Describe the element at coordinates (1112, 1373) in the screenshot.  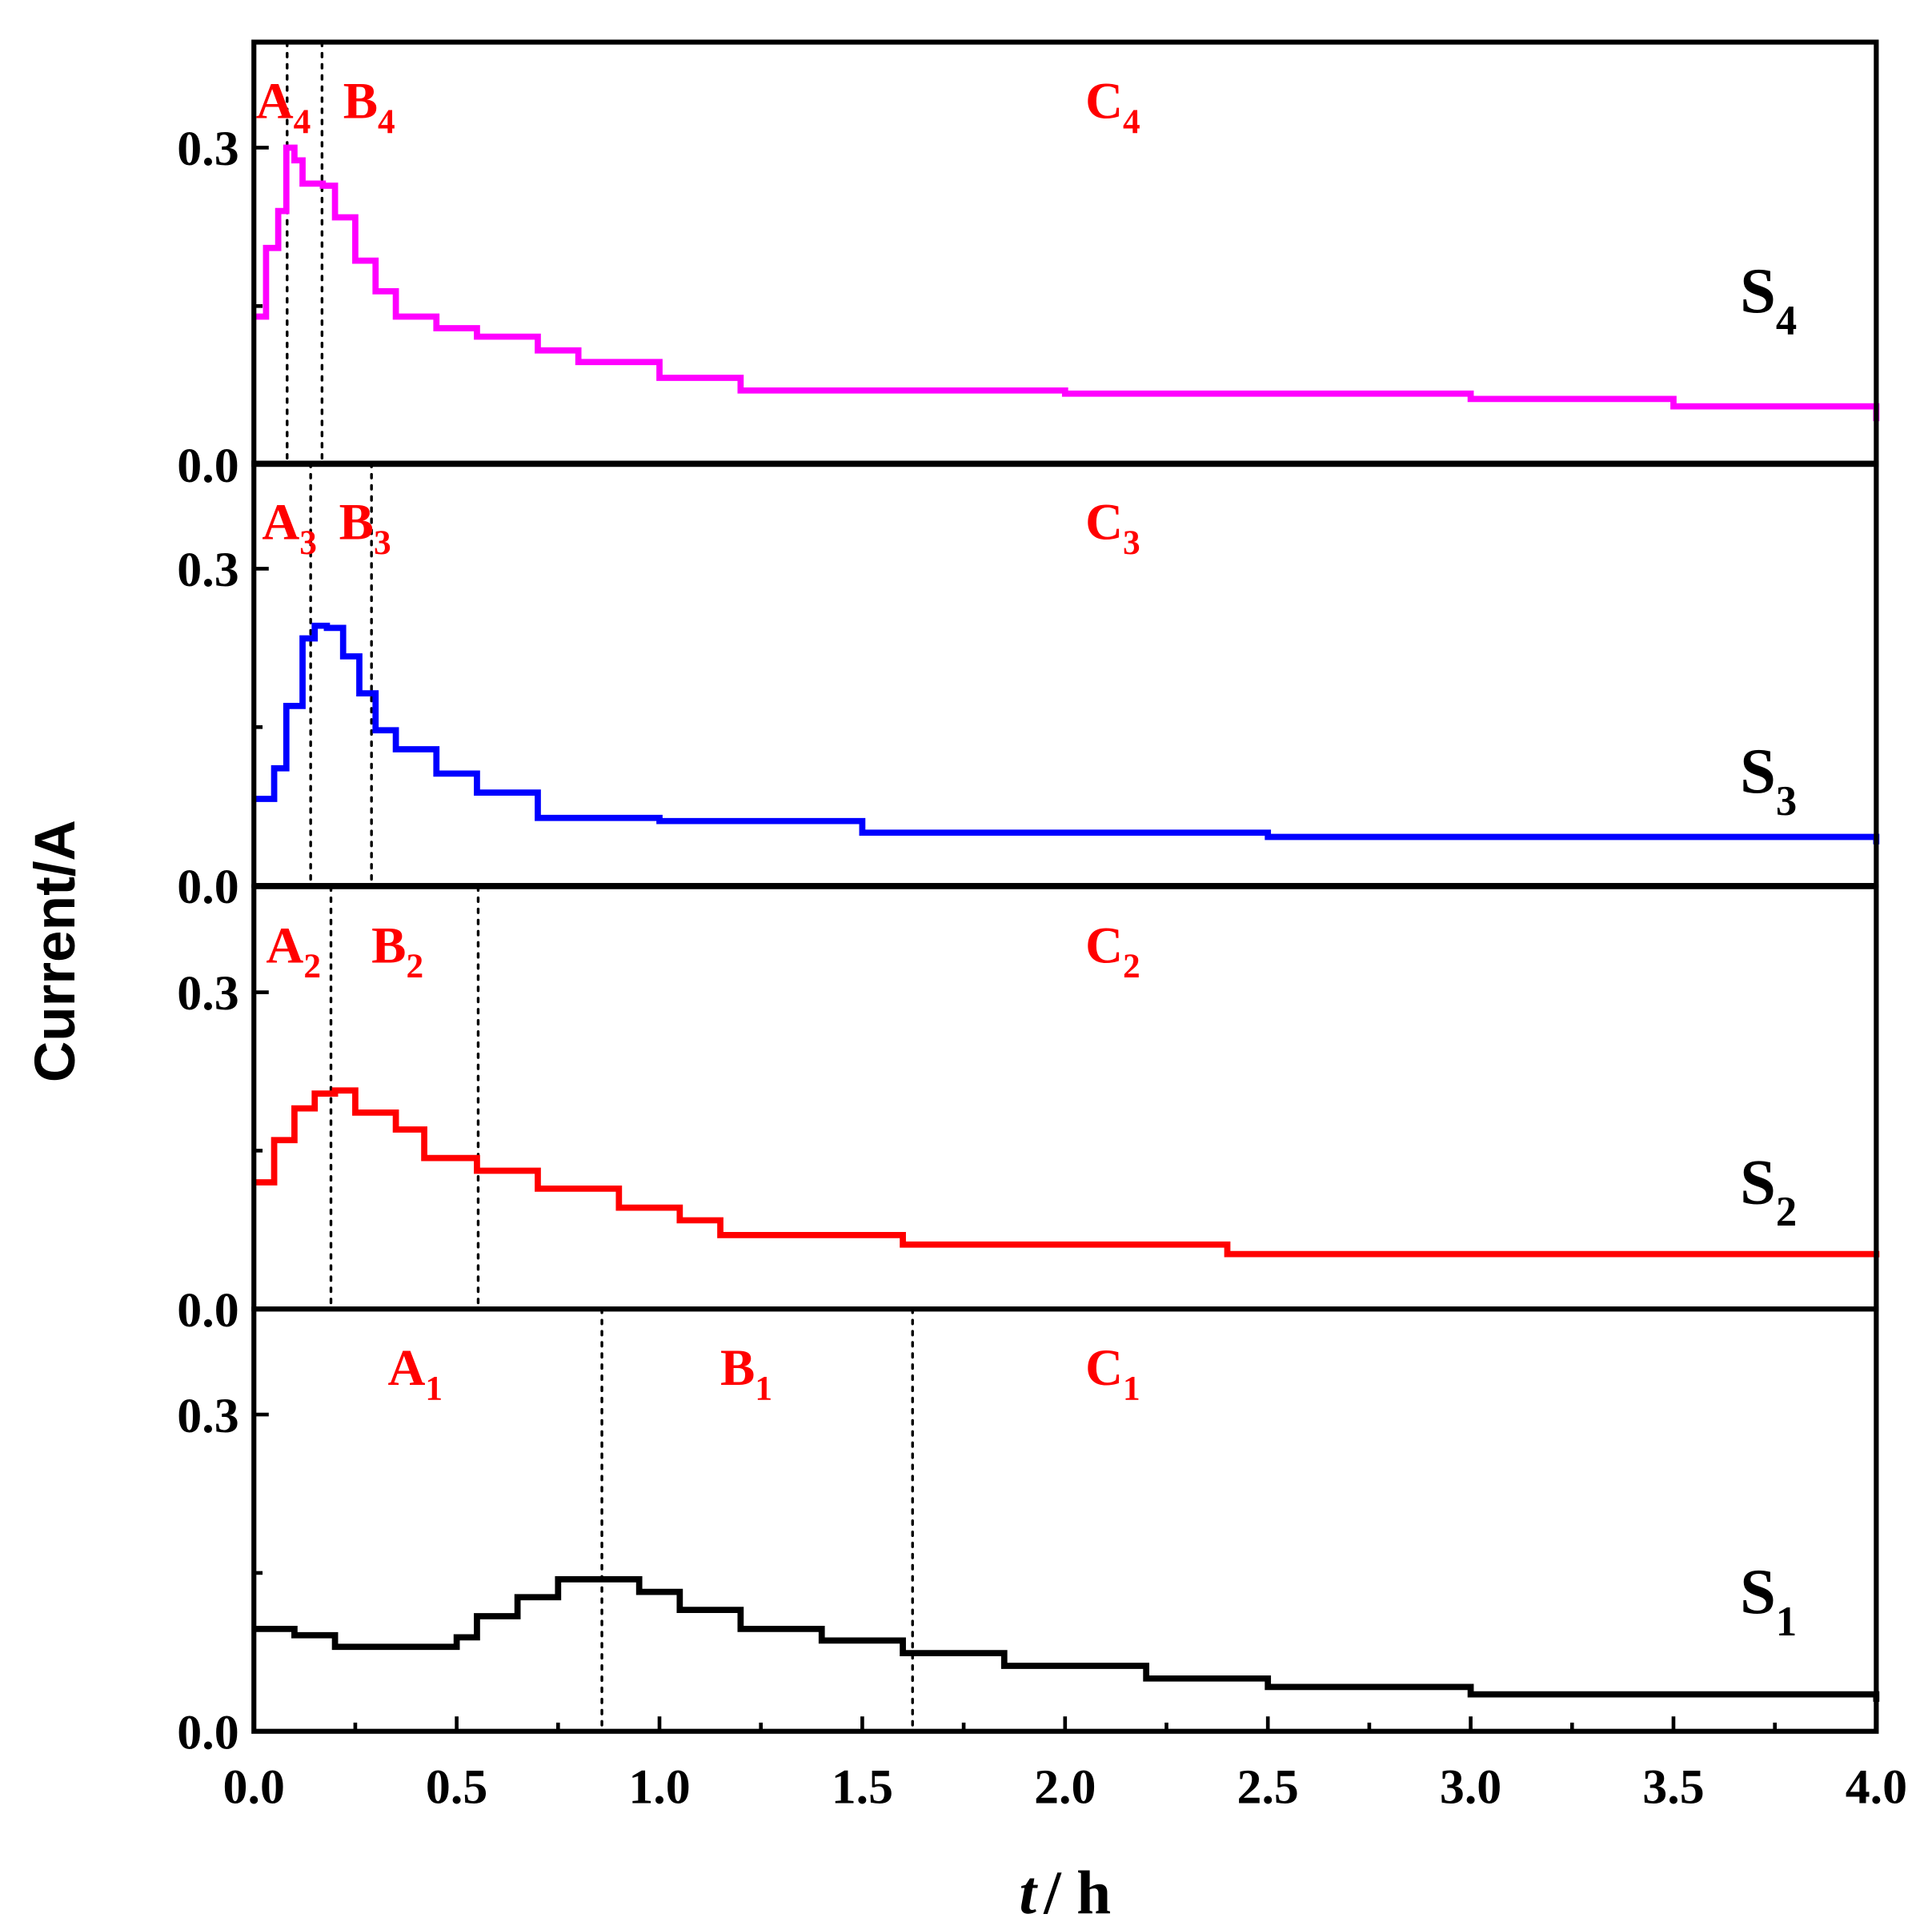
I see `region-label-c1: C1` at that location.